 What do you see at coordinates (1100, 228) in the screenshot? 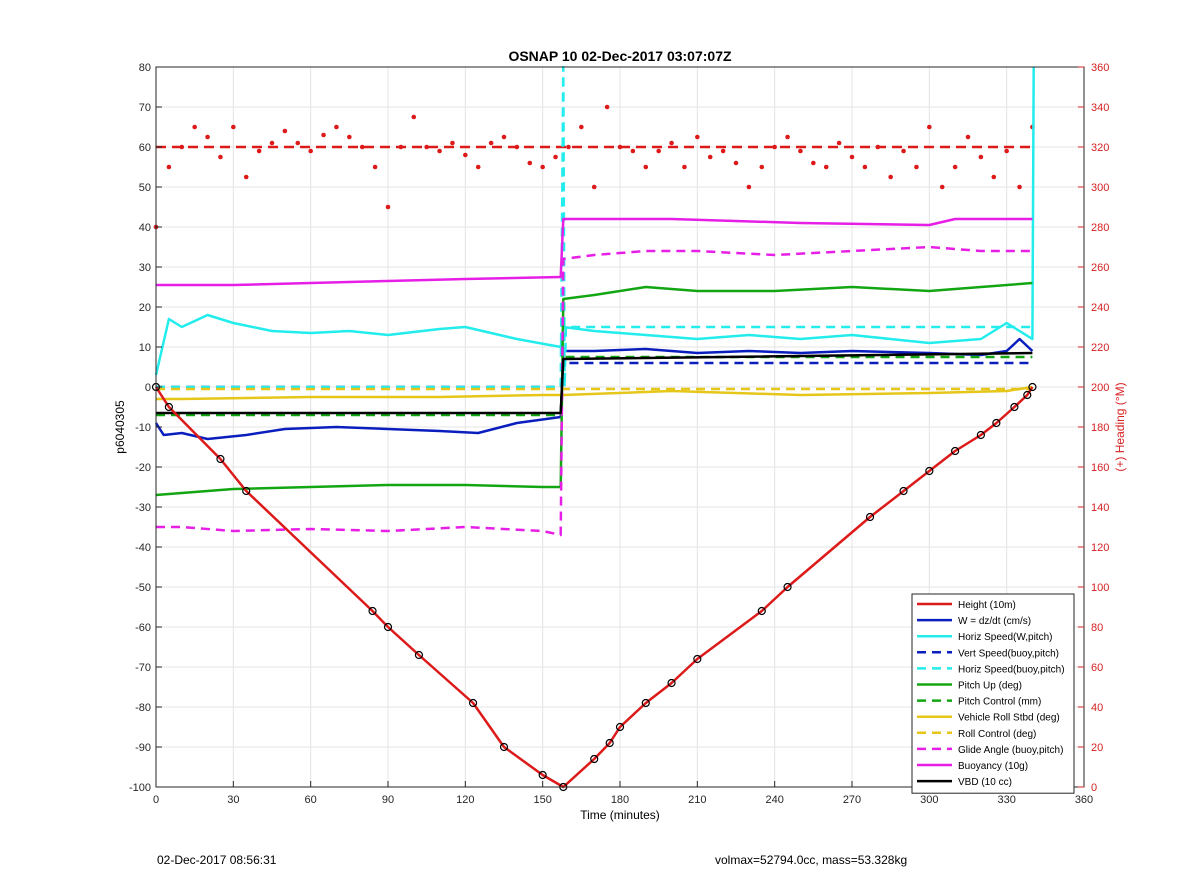
I see `y2-tick-label: 280` at bounding box center [1100, 228].